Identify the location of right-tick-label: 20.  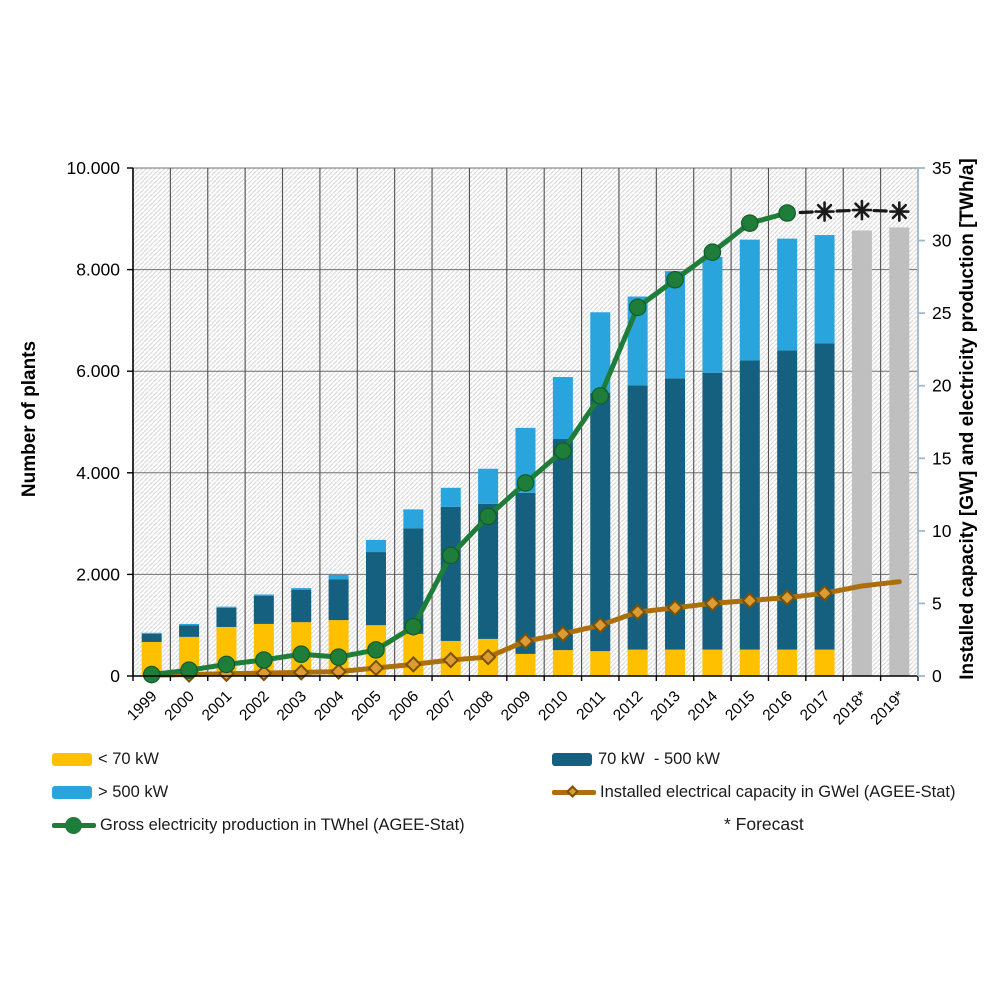
(942, 386).